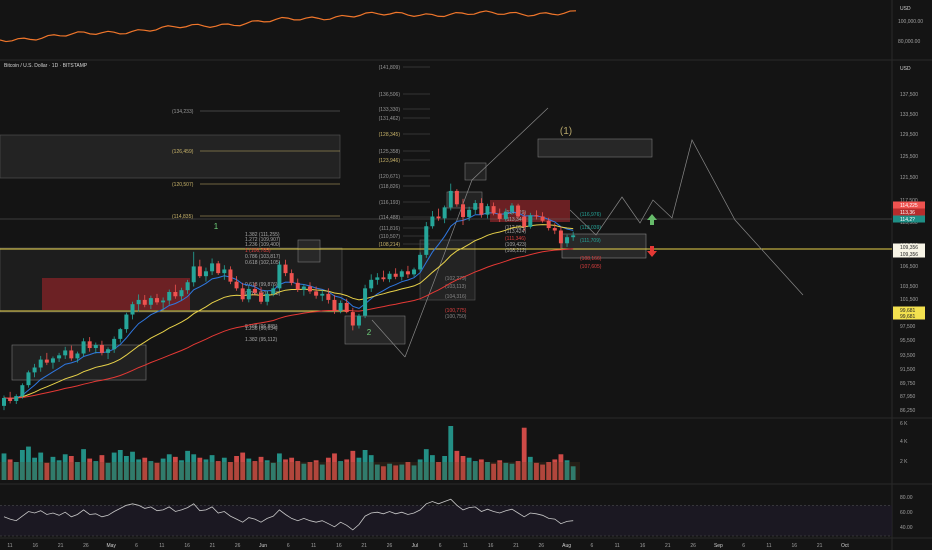 The image size is (932, 550). Describe the element at coordinates (390, 119) in the screenshot. I see `fib-label-mid: (131,462)` at that location.